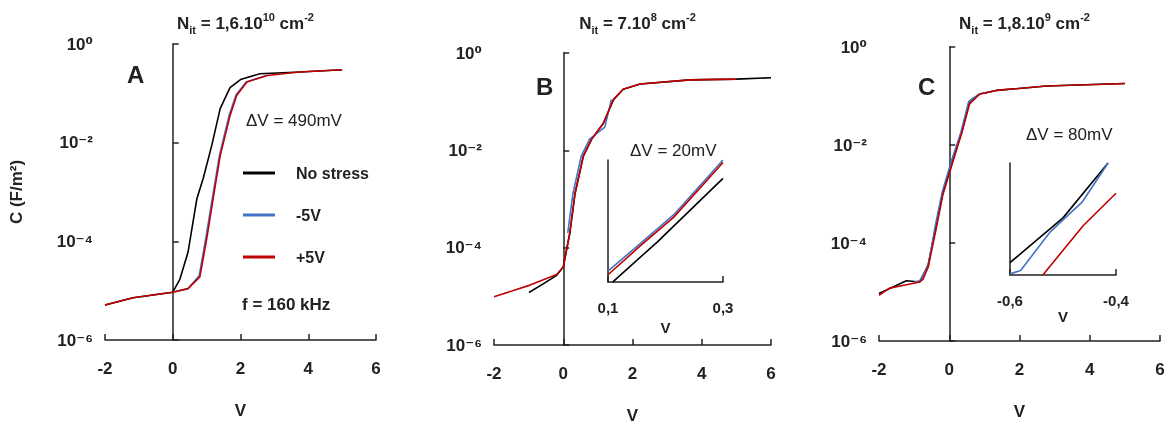  Describe the element at coordinates (286, 304) in the screenshot. I see `annotation: f = 160 kHz` at that location.